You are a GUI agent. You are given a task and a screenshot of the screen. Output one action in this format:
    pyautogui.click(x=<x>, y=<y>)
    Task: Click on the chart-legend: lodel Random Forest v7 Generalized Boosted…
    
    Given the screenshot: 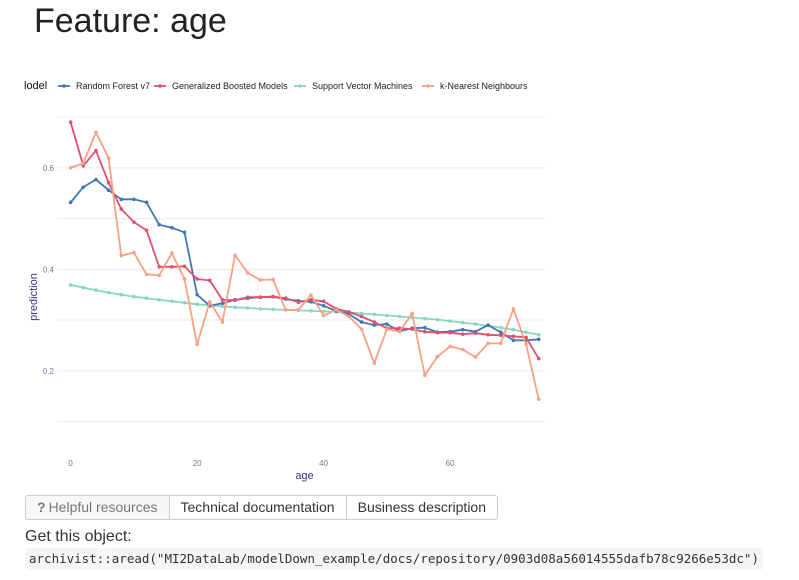 What is the action you would take?
    pyautogui.click(x=276, y=86)
    